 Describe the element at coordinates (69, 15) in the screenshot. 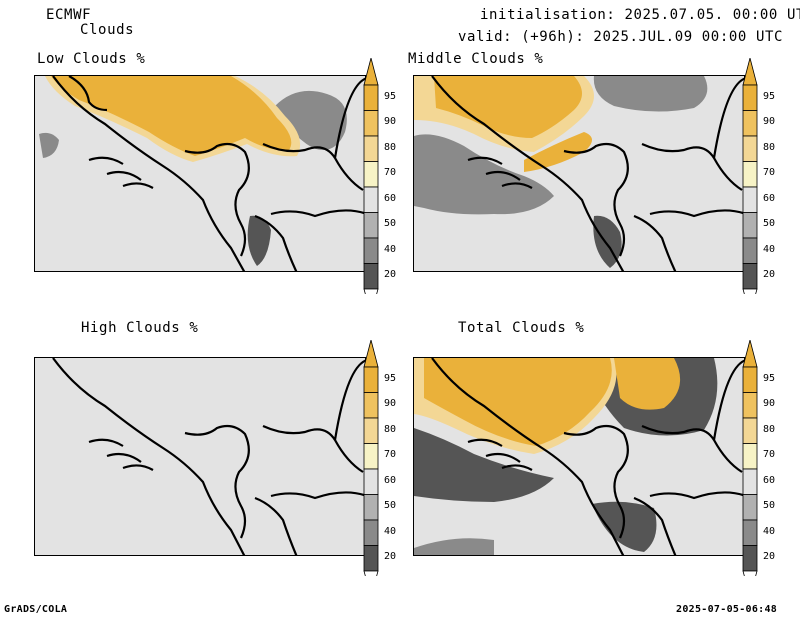

I see `model-name: ECMWF` at that location.